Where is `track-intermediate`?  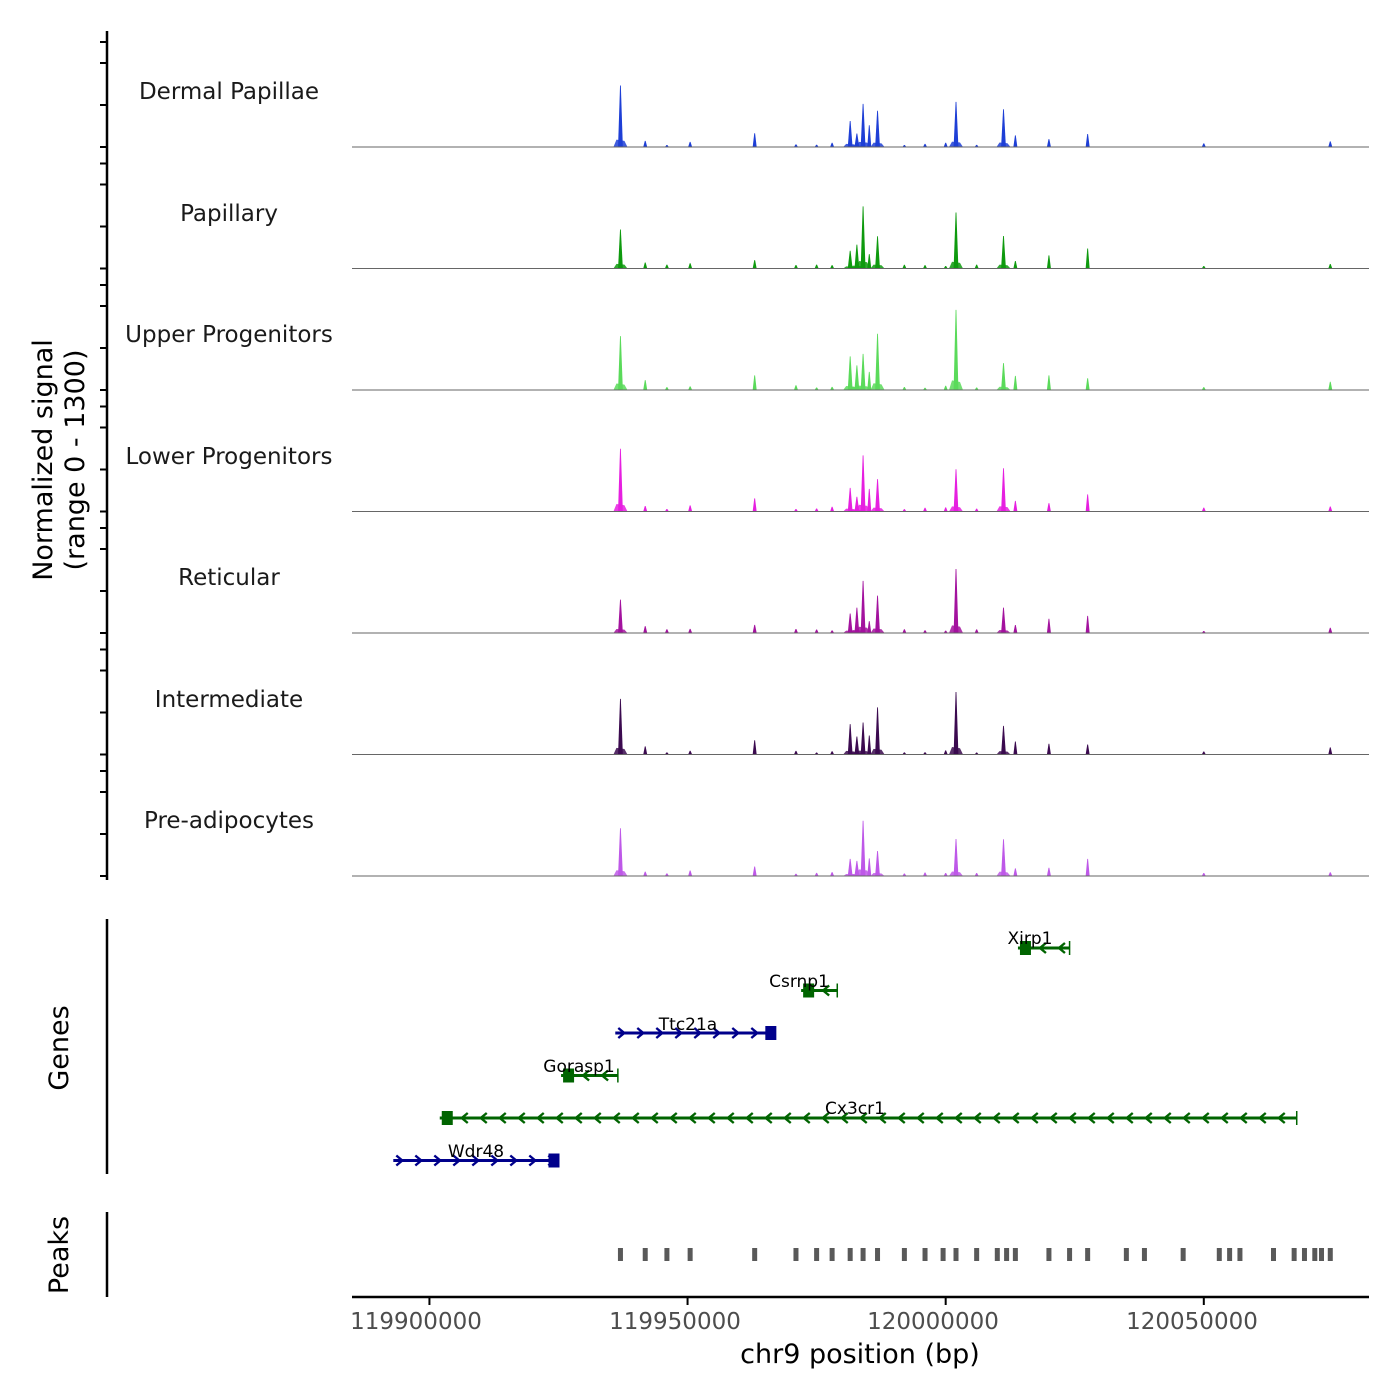 track-intermediate is located at coordinates (860, 723).